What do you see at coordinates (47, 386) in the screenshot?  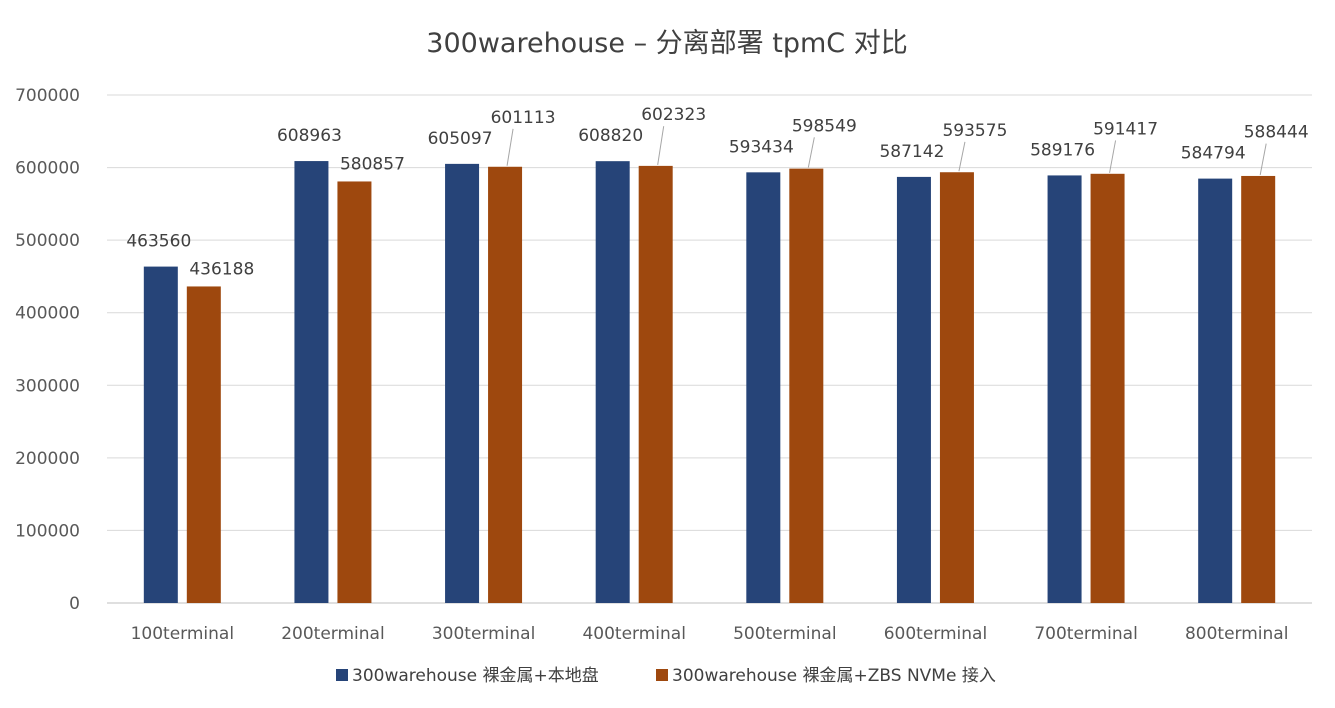 I see `y-tick-label: 300000` at bounding box center [47, 386].